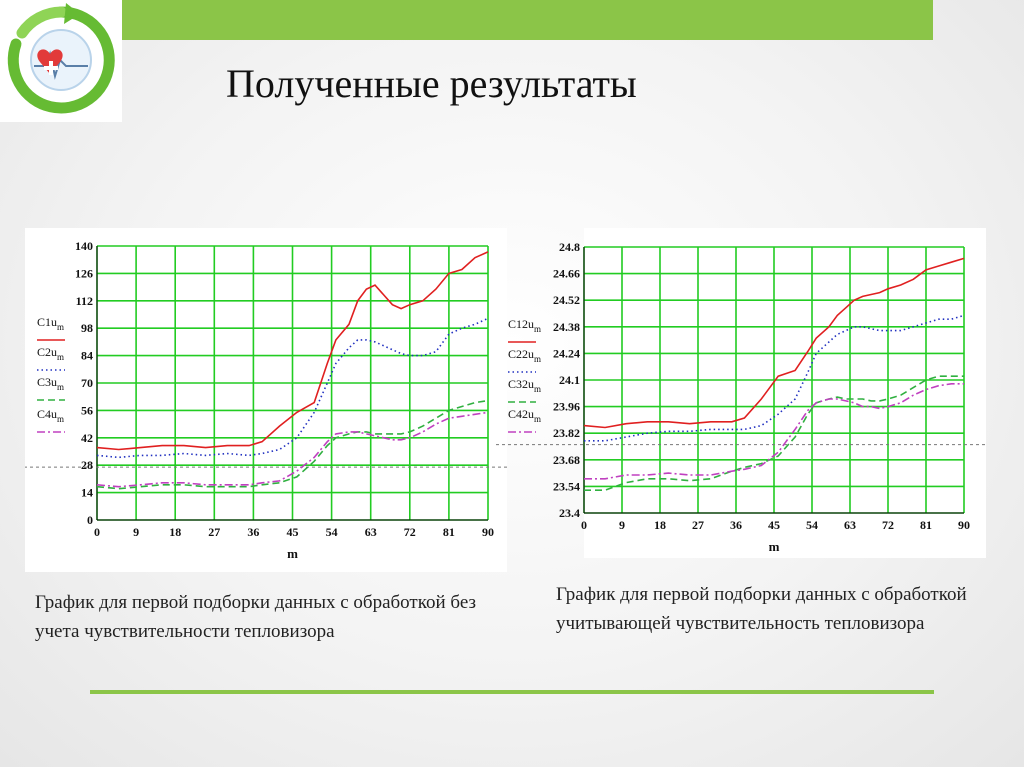 Image resolution: width=1024 pixels, height=767 pixels. What do you see at coordinates (90, 520) in the screenshot?
I see `y-tick-label: 0` at bounding box center [90, 520].